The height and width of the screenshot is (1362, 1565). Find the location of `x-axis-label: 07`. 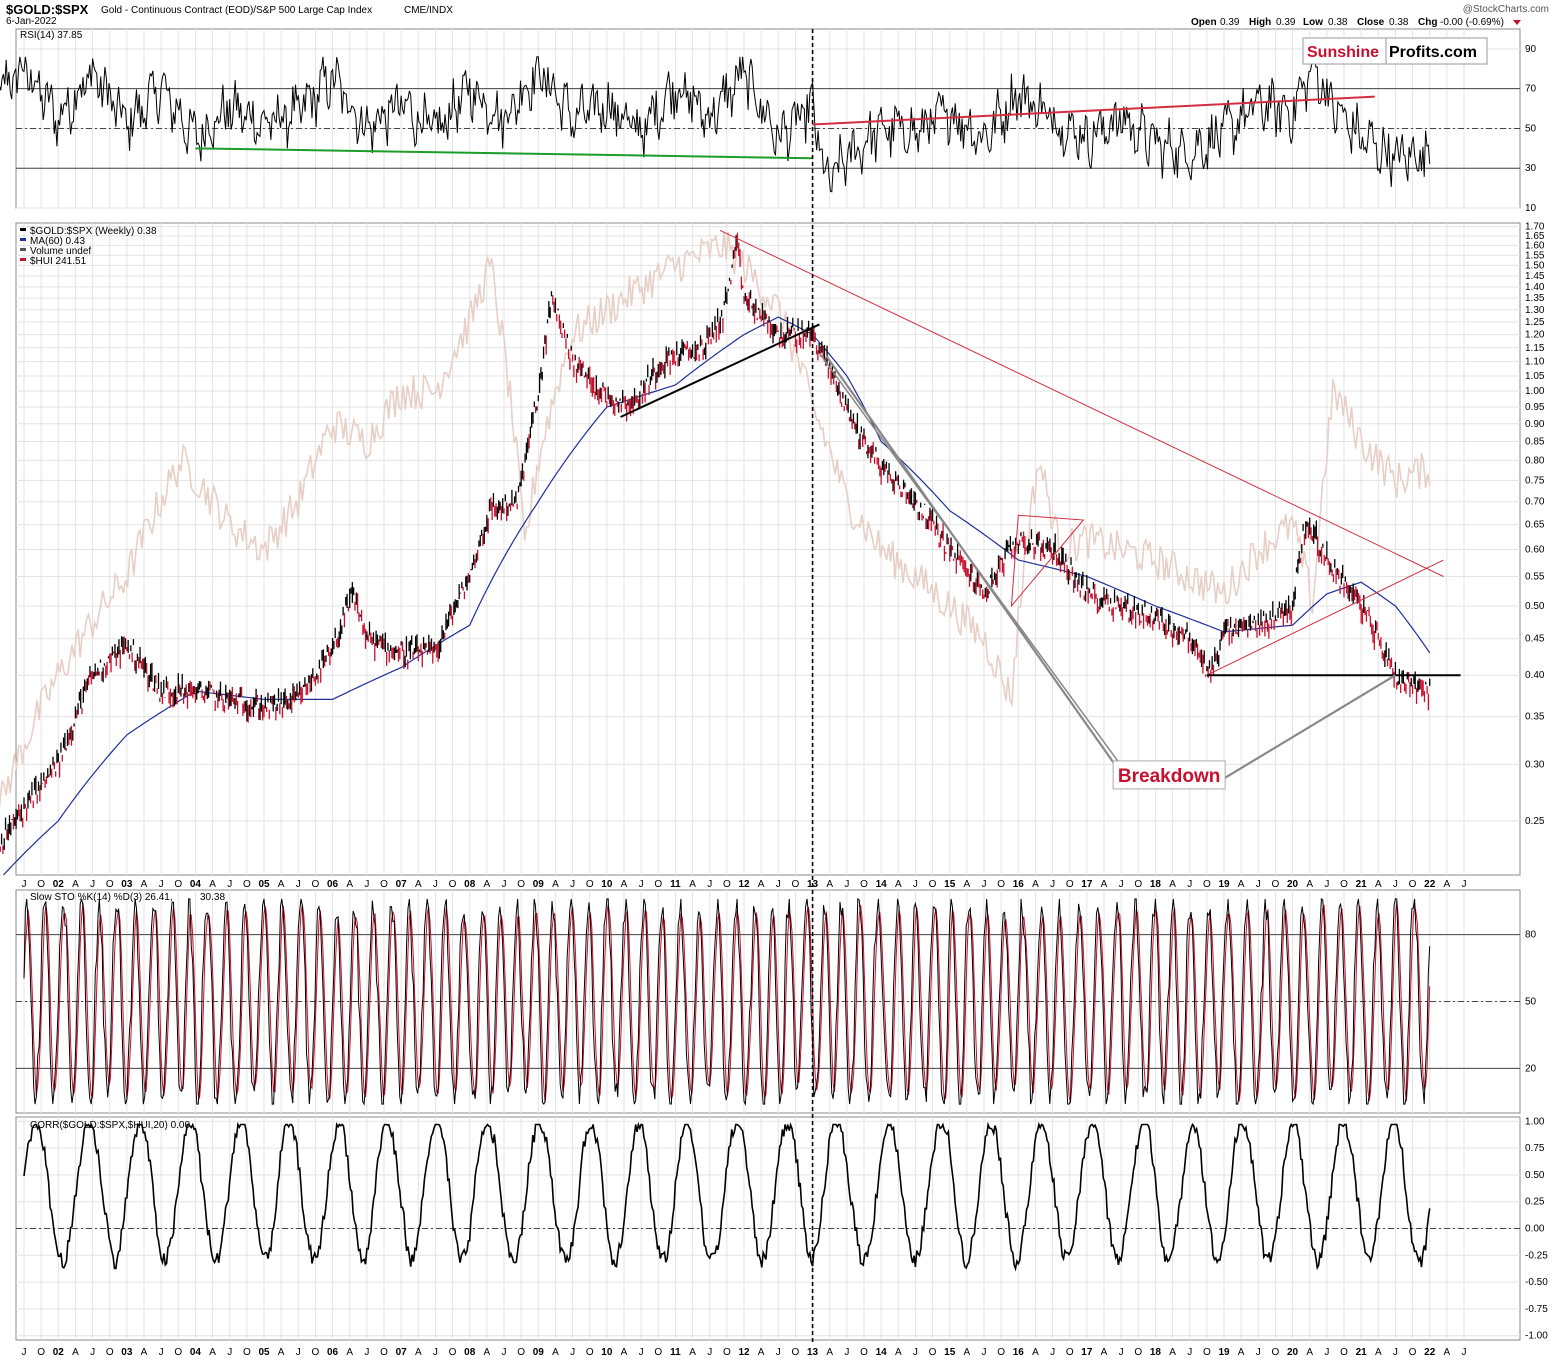

x-axis-label: 07 is located at coordinates (402, 1352).